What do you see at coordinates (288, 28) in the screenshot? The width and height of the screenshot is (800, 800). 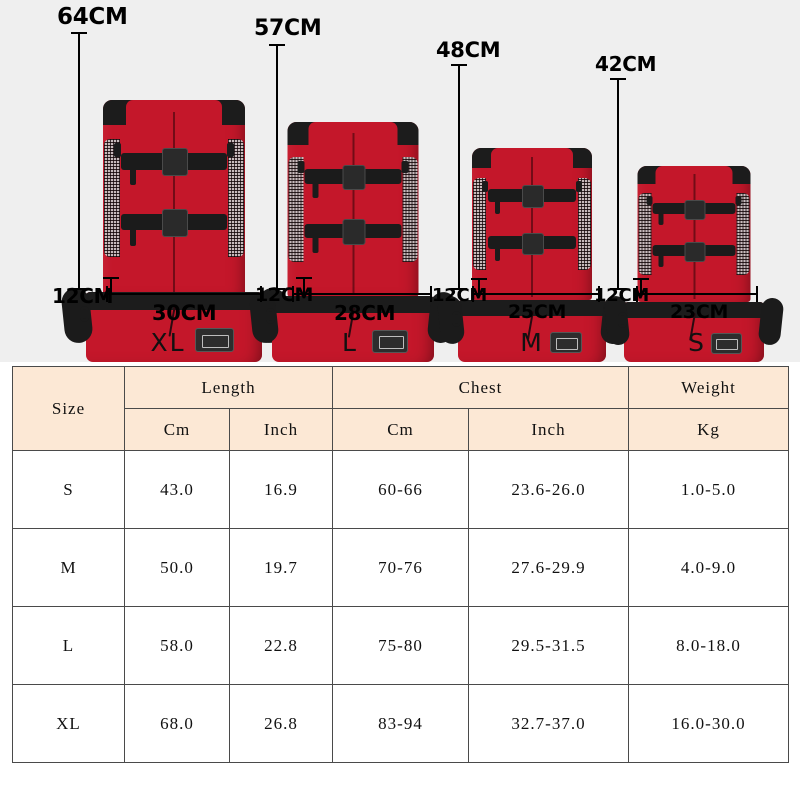 I see `height-dim-label-l: 57CM` at bounding box center [288, 28].